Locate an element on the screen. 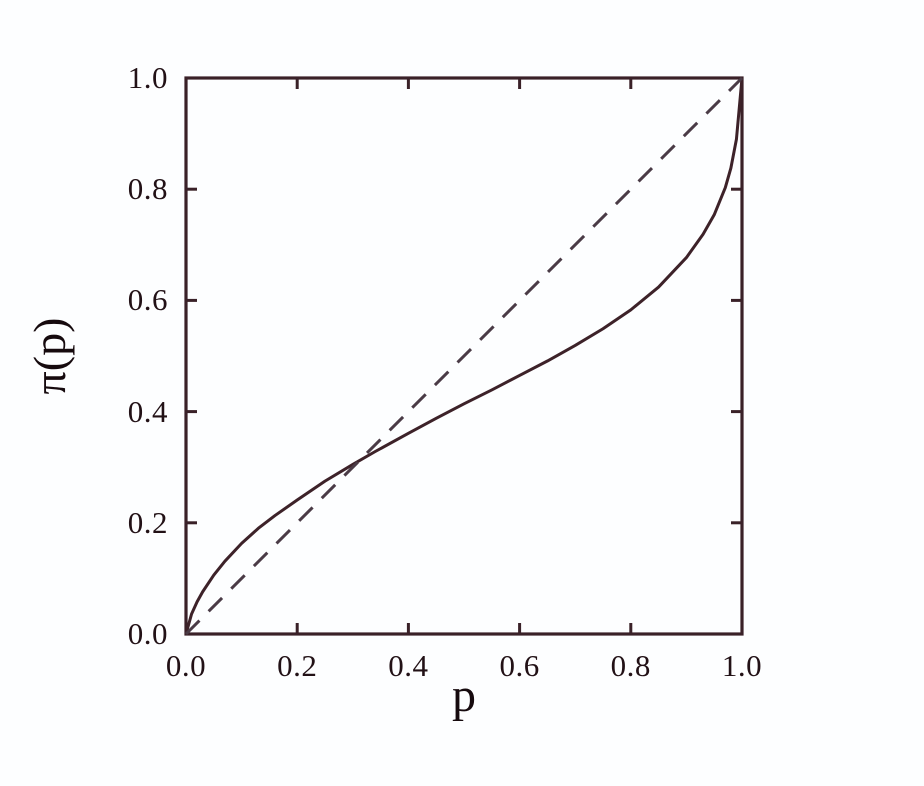  y-tick-label: 0.4 is located at coordinates (147, 411).